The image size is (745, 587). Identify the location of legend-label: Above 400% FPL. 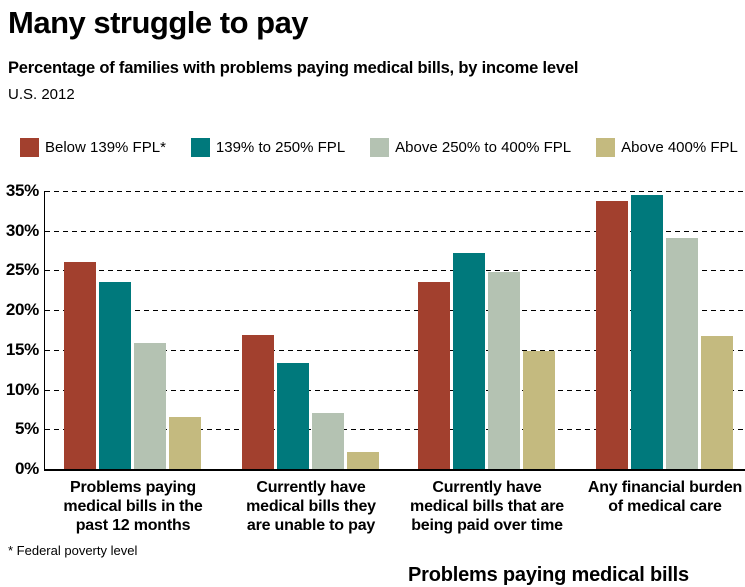
(679, 147).